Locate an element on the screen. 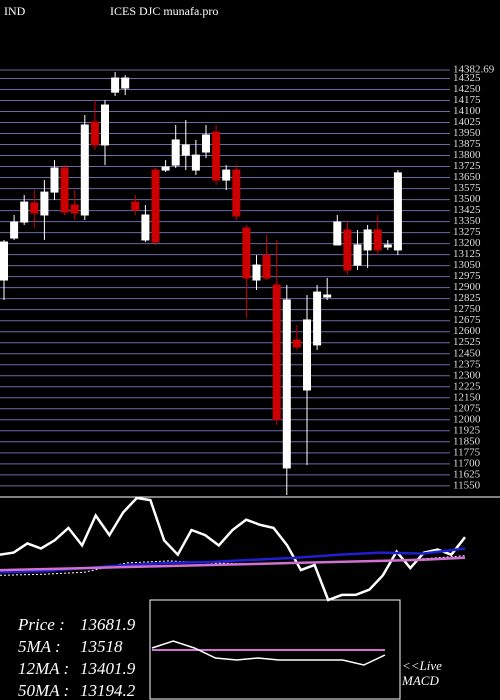 The height and width of the screenshot is (700, 500). stat-label: 5MA : is located at coordinates (39, 646).